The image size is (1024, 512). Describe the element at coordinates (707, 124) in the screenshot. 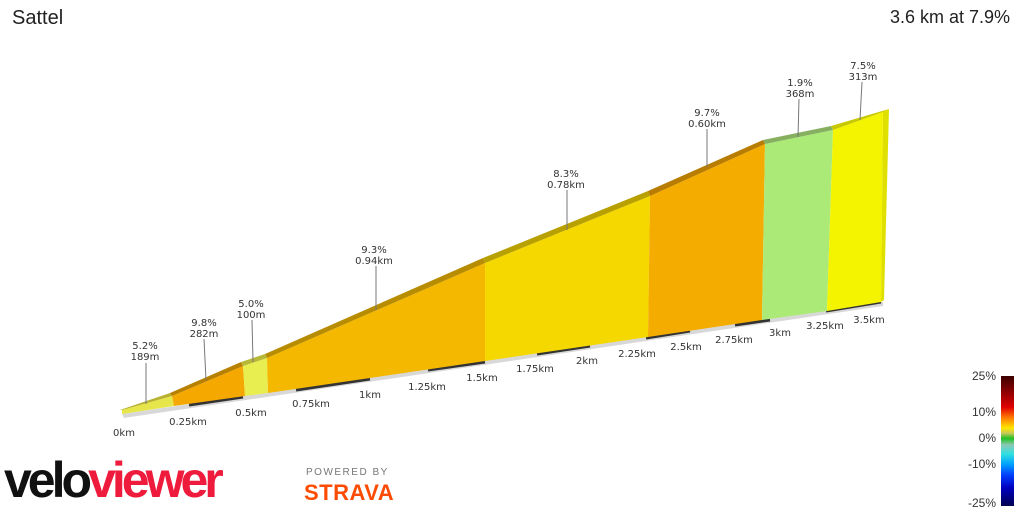

I see `svg-text: 0.60km` at that location.